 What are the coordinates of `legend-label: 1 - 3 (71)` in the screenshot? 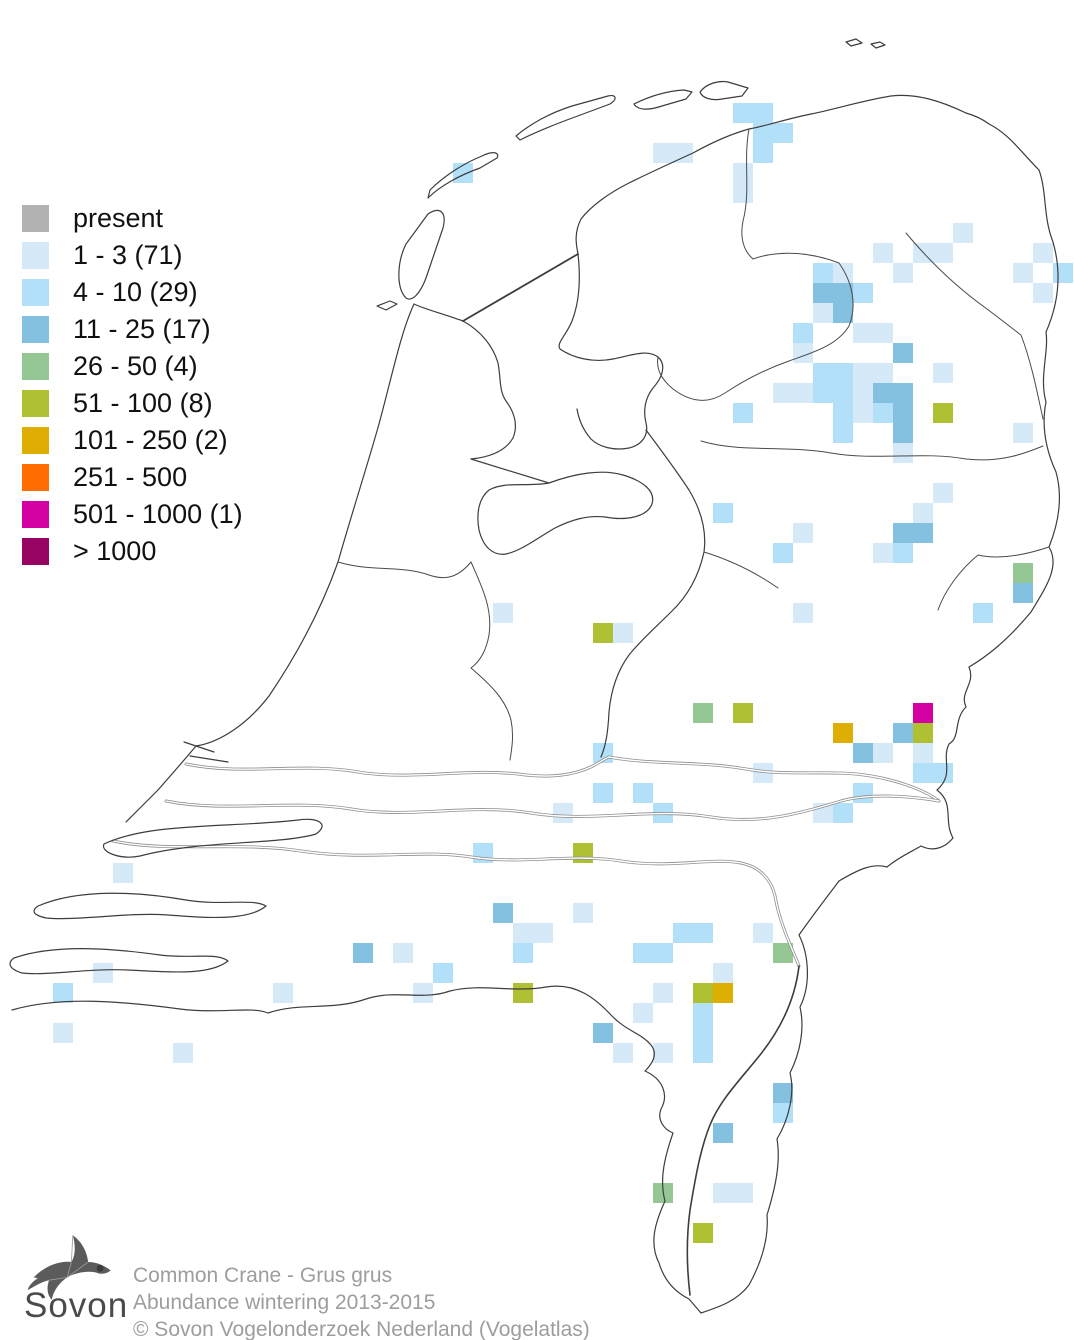 It's located at (128, 255).